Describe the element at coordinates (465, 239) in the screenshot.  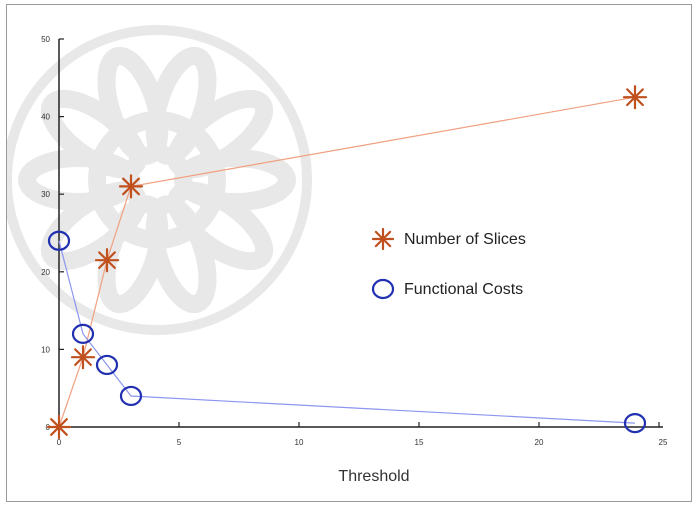
I see `legend-label: Number of Slices` at that location.